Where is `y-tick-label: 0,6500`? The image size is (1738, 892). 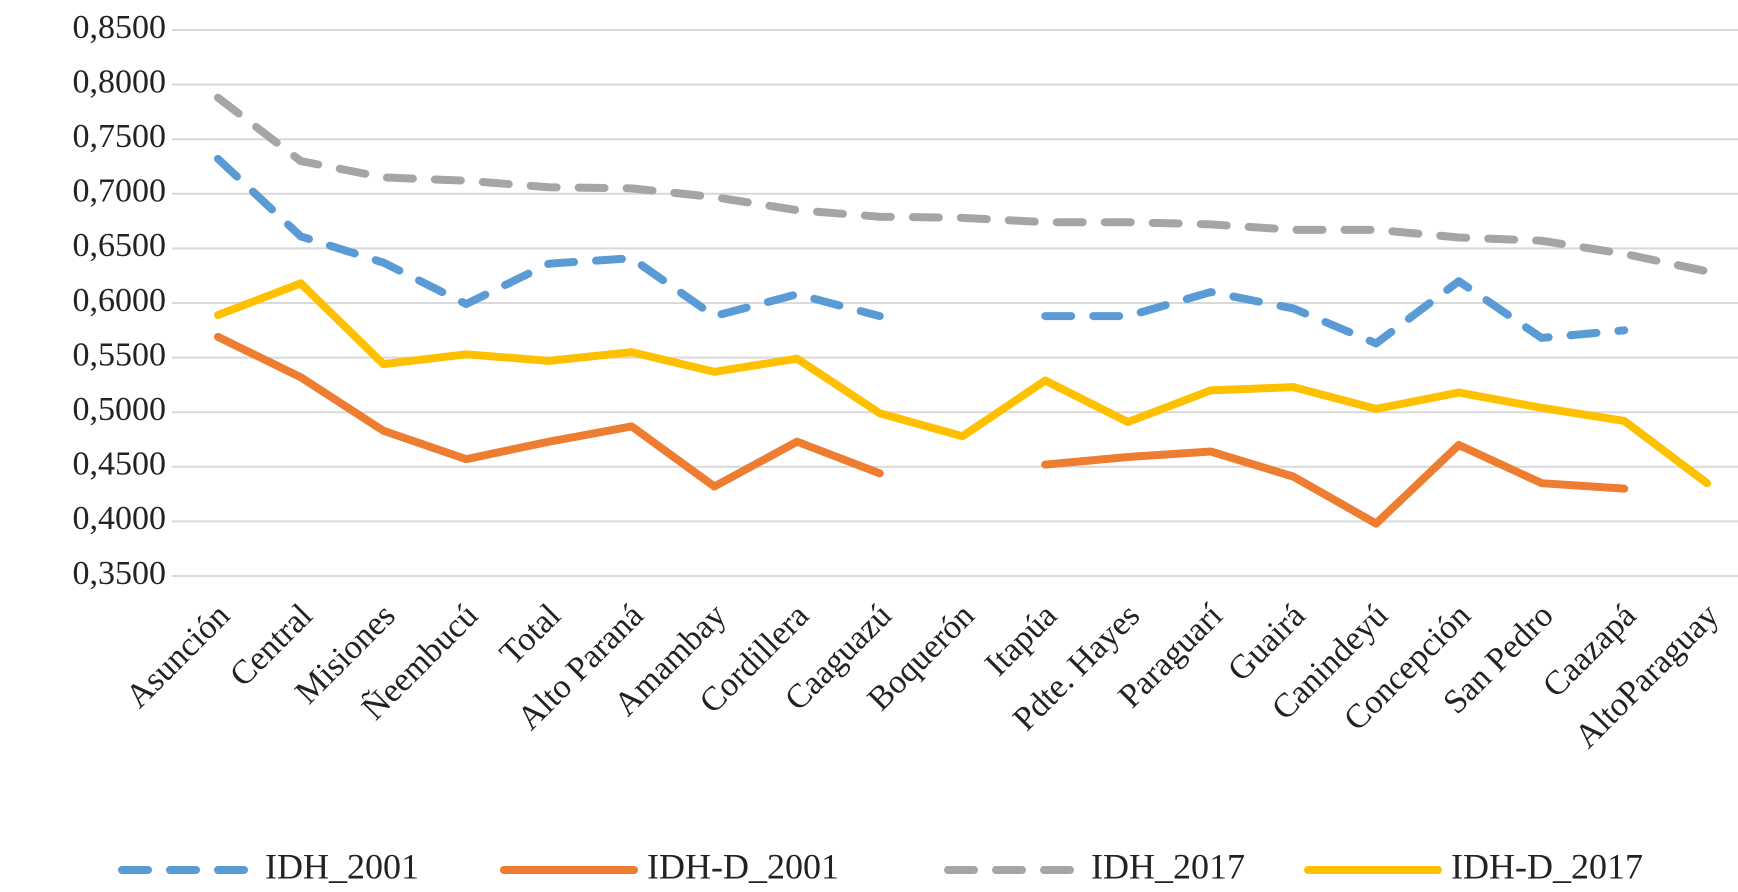
y-tick-label: 0,6500 is located at coordinates (120, 245).